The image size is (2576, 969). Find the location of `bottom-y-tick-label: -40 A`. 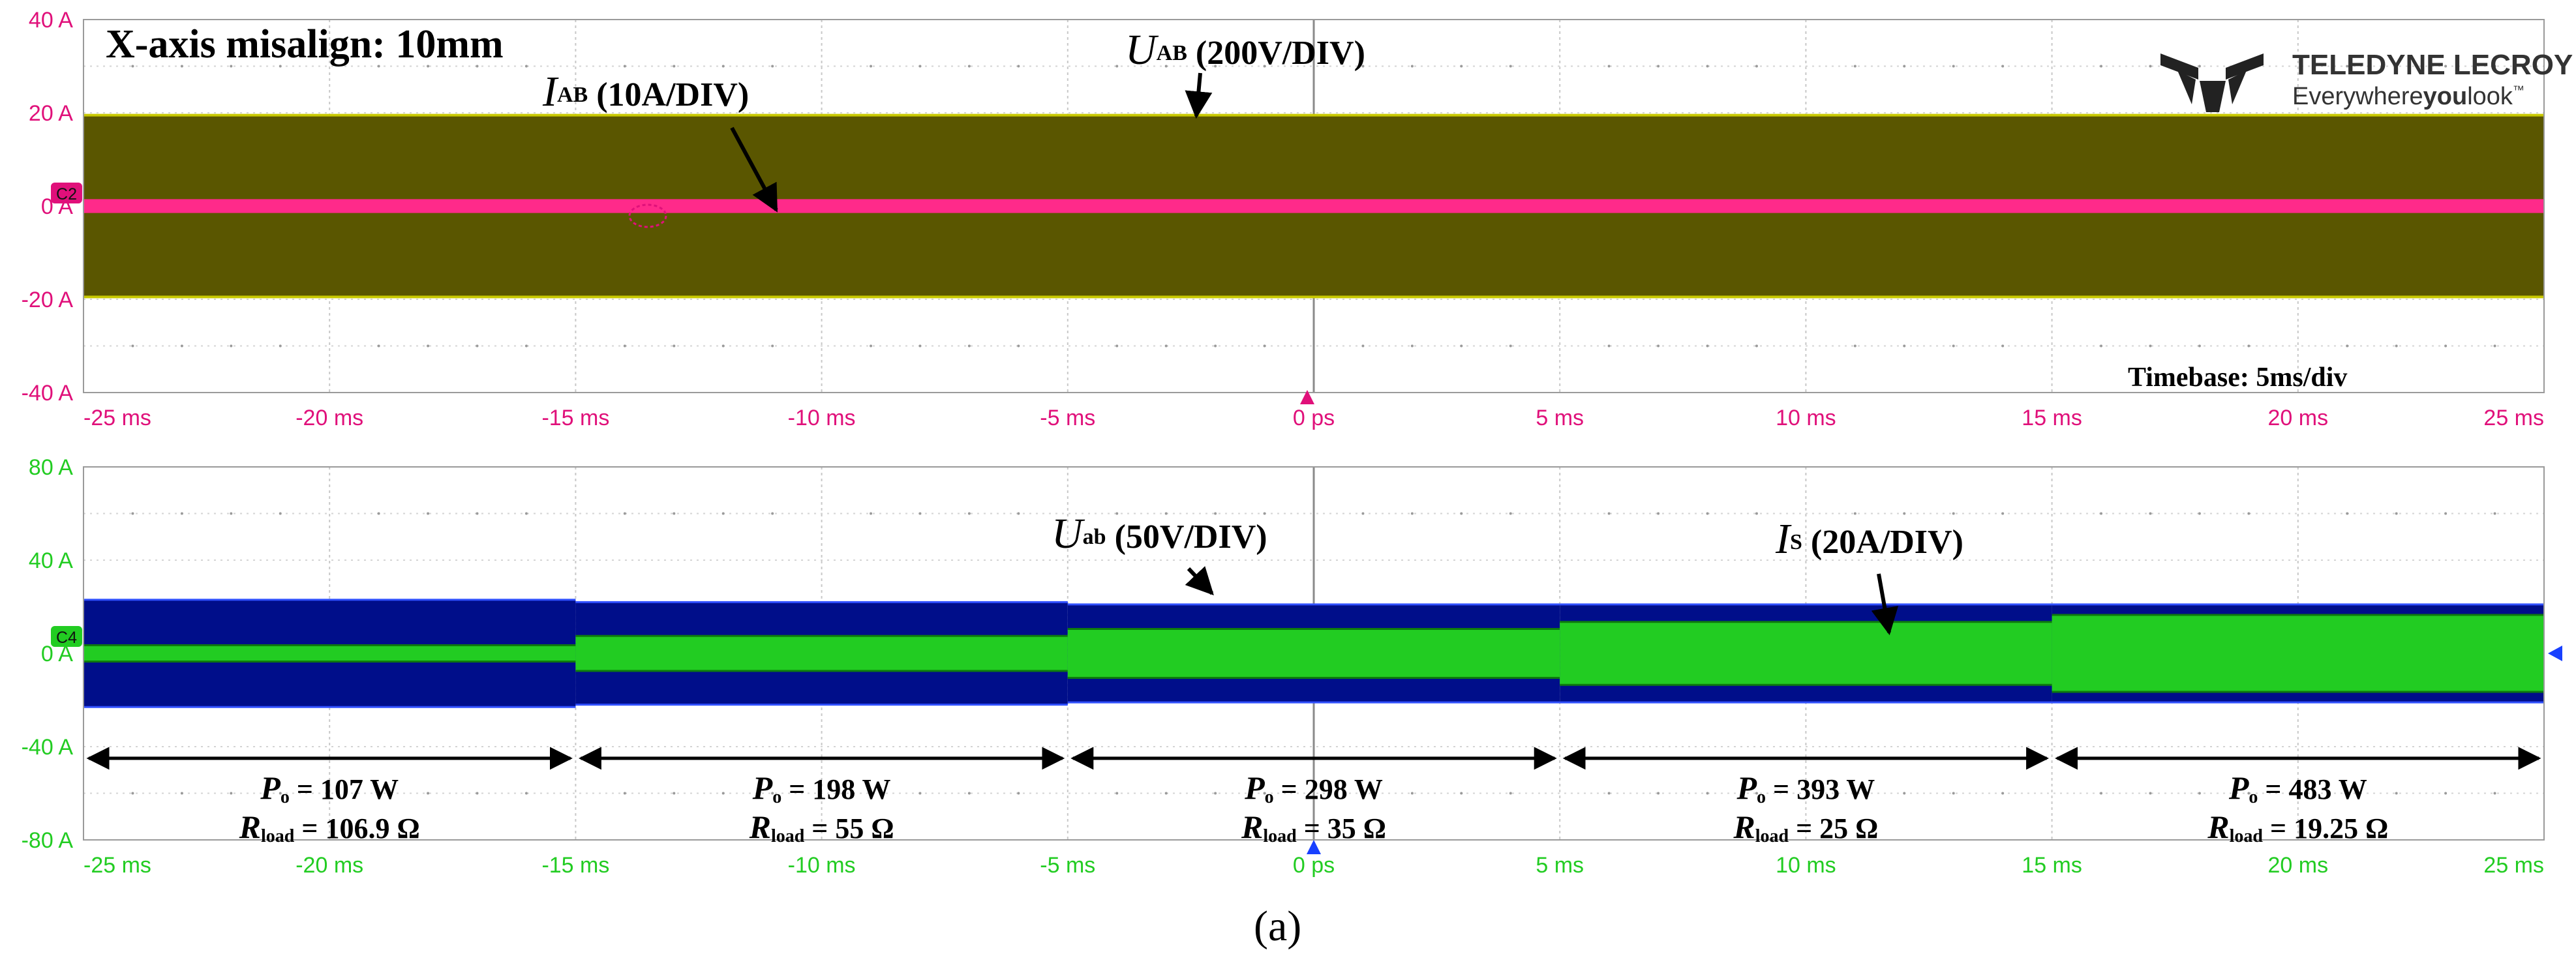

bottom-y-tick-label: -40 A is located at coordinates (48, 747).